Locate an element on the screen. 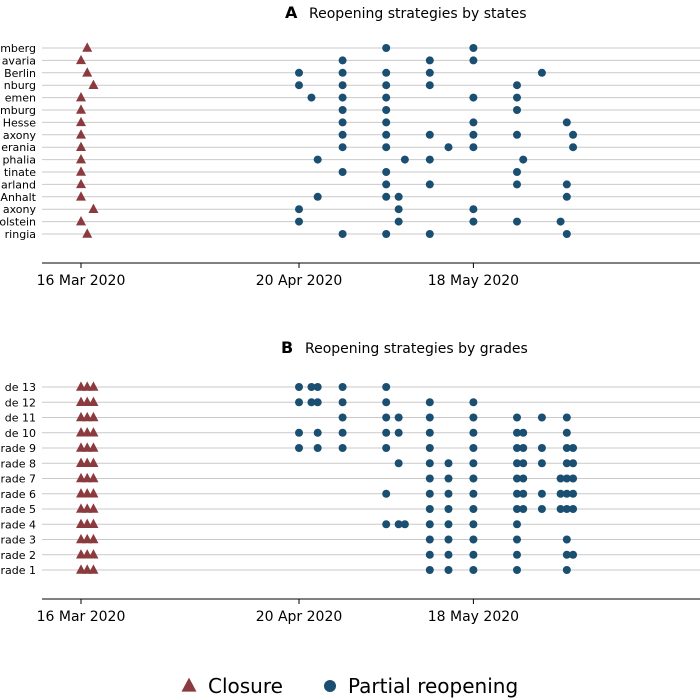 This screenshot has width=700, height=700. panel-b-row-label: rade 5 is located at coordinates (18, 509).